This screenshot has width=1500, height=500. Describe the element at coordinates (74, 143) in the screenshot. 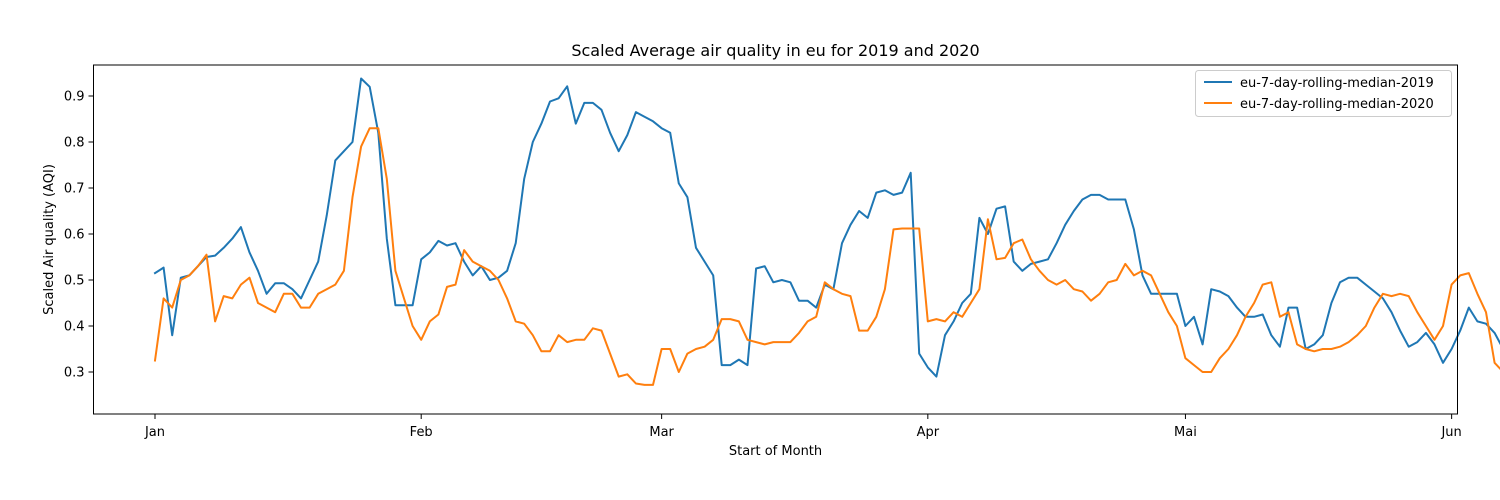

I see `y-tick-label: 0.8` at that location.